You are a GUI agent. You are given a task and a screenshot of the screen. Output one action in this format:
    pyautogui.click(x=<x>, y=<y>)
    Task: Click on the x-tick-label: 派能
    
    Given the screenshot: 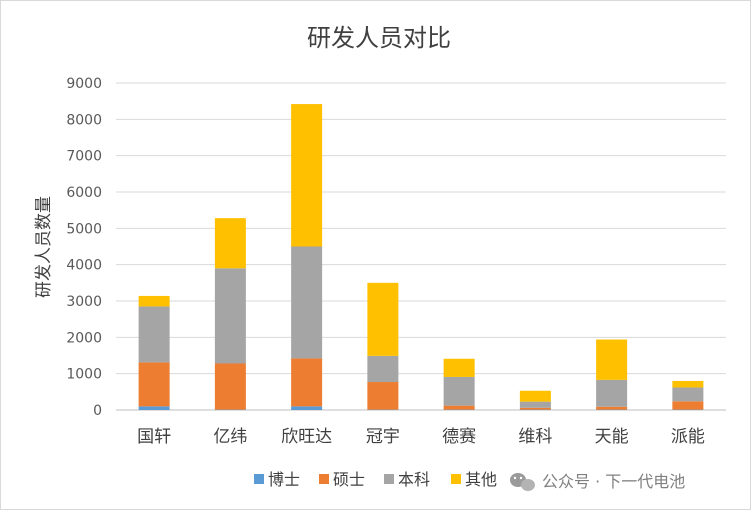 What is the action you would take?
    pyautogui.click(x=688, y=437)
    